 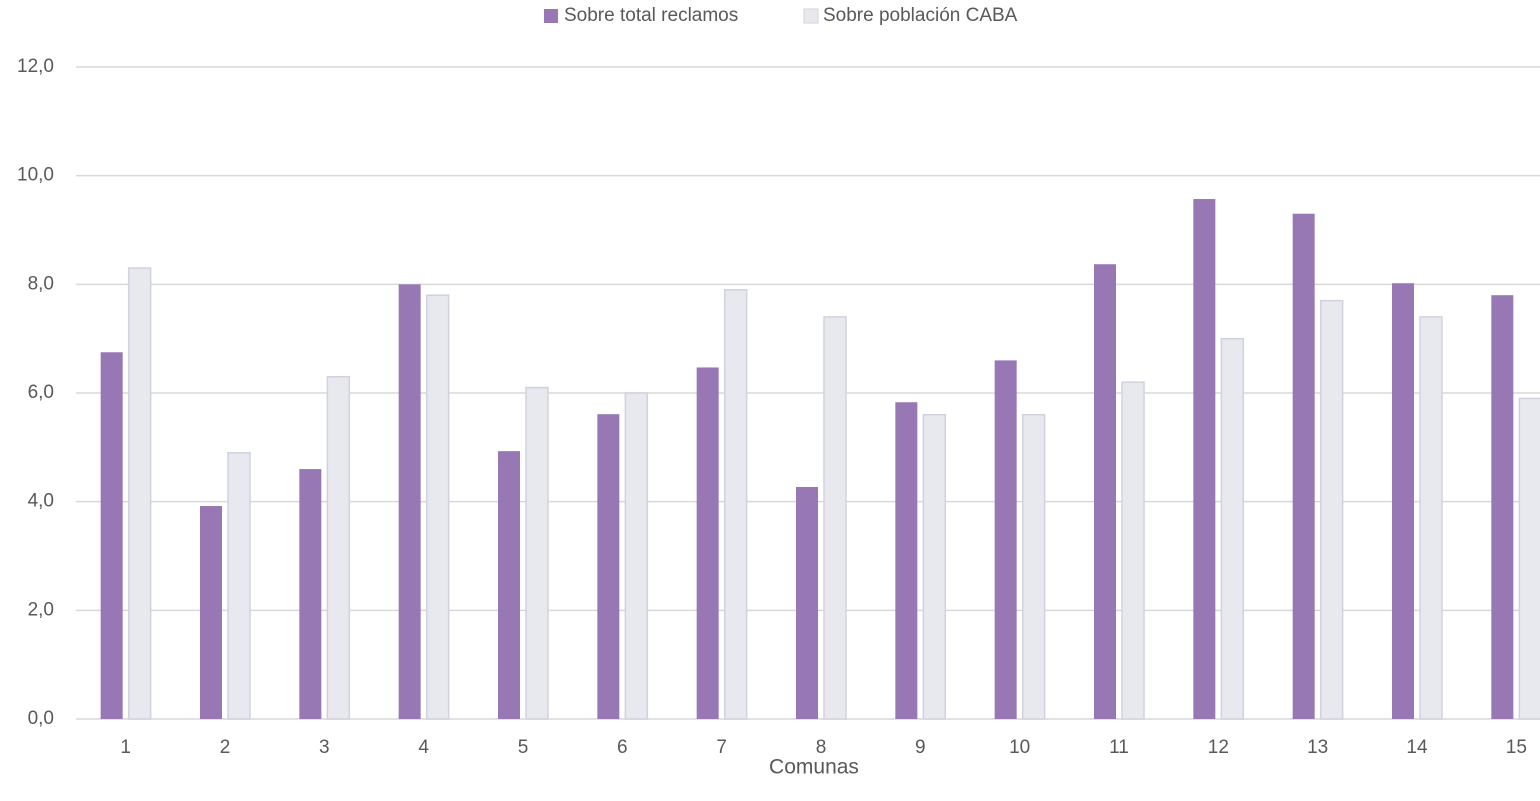 I want to click on x-tick-label: 6, so click(x=622, y=747).